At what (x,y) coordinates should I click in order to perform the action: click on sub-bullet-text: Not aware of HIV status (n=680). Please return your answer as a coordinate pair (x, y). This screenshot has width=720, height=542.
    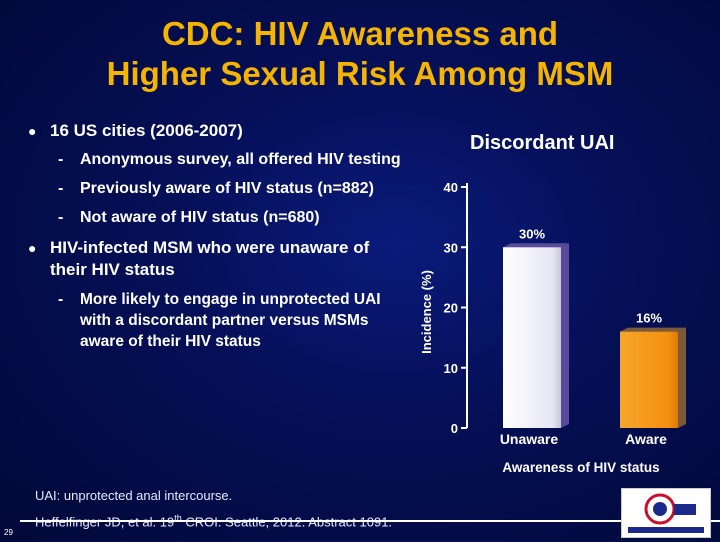
    Looking at the image, I should click on (200, 217).